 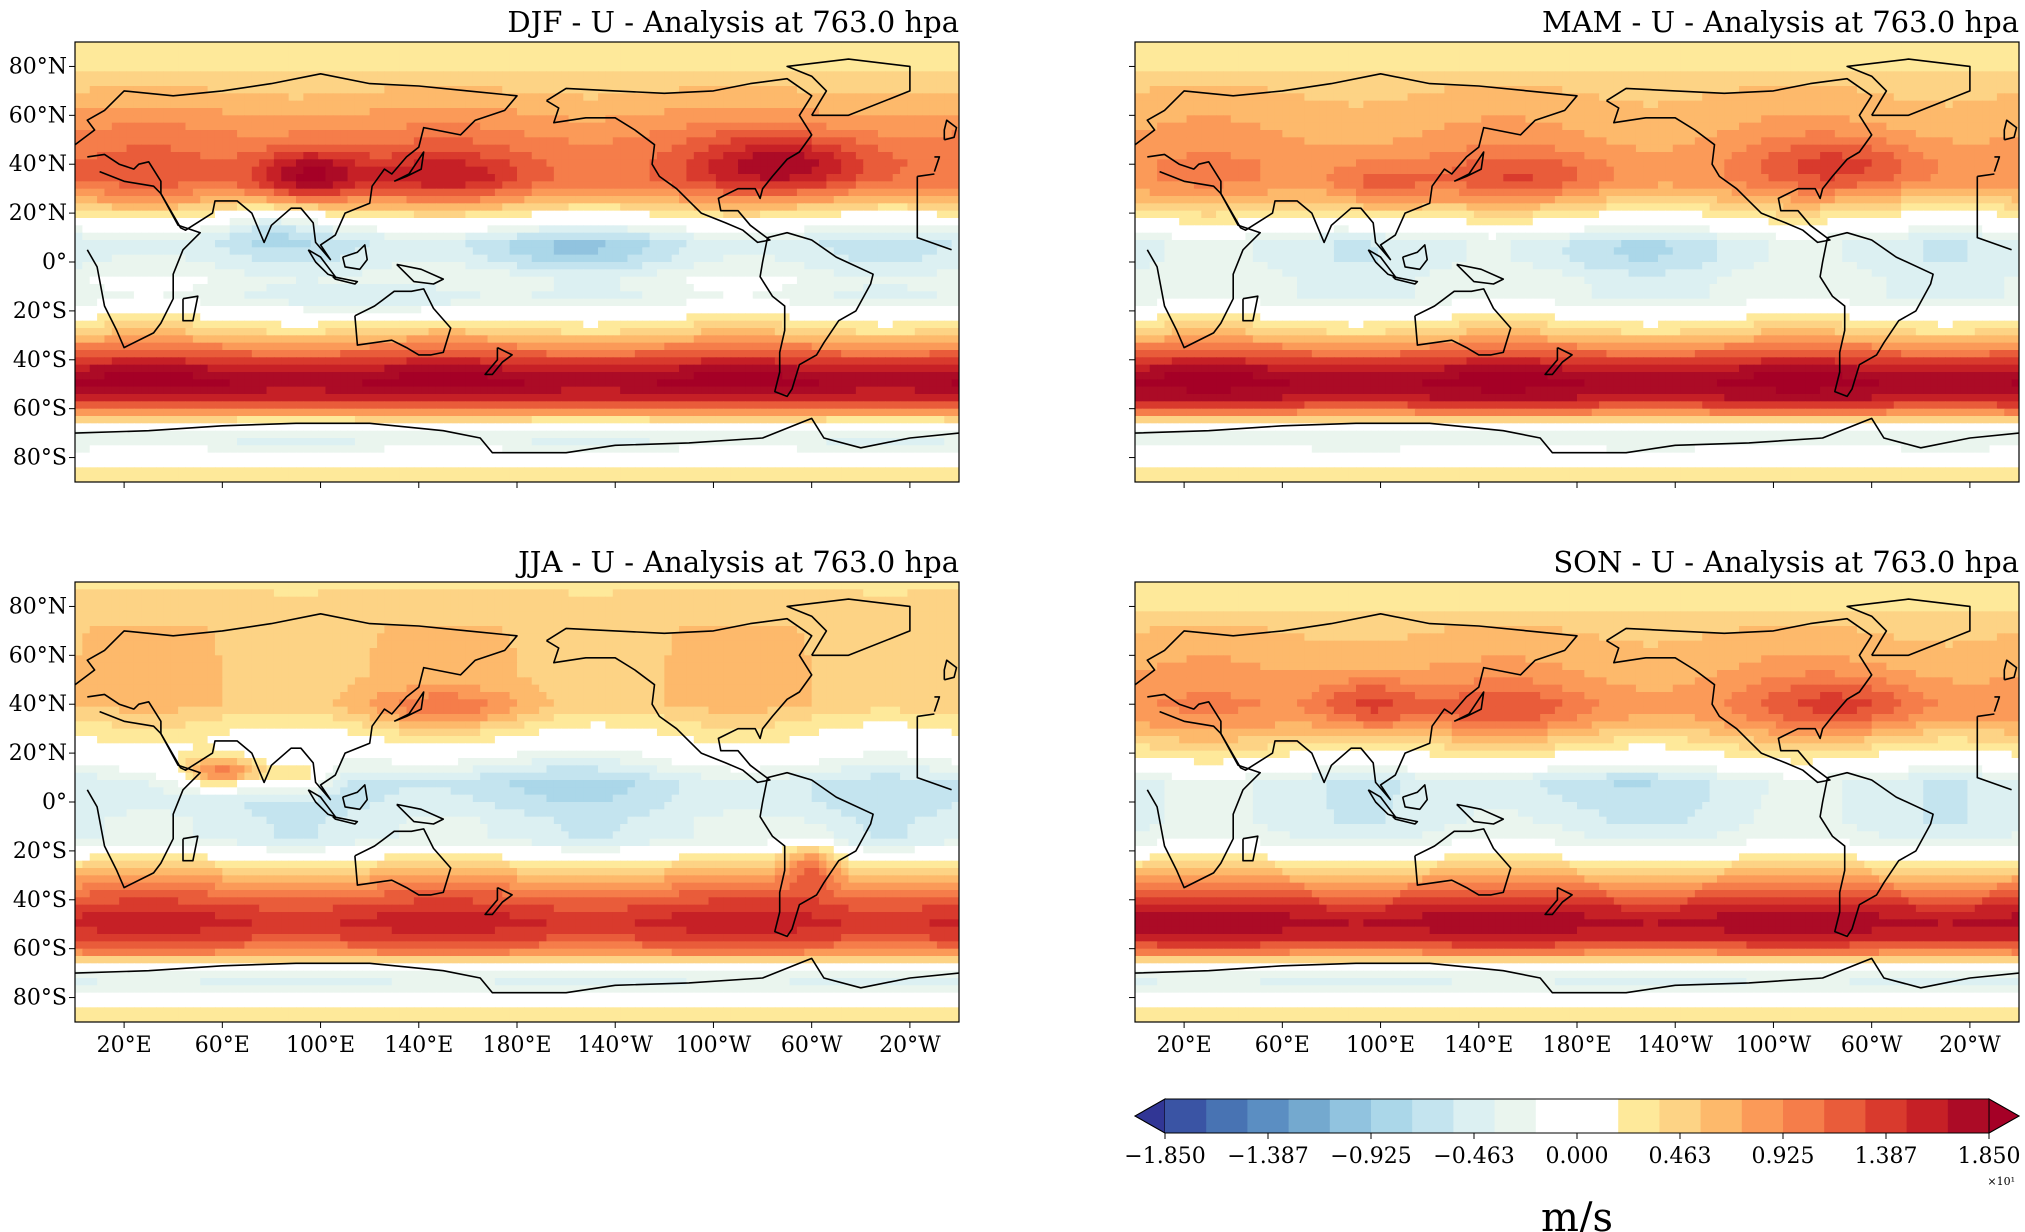 What do you see at coordinates (1473, 1156) in the screenshot?
I see `colorbar-tick-label: −0.463` at bounding box center [1473, 1156].